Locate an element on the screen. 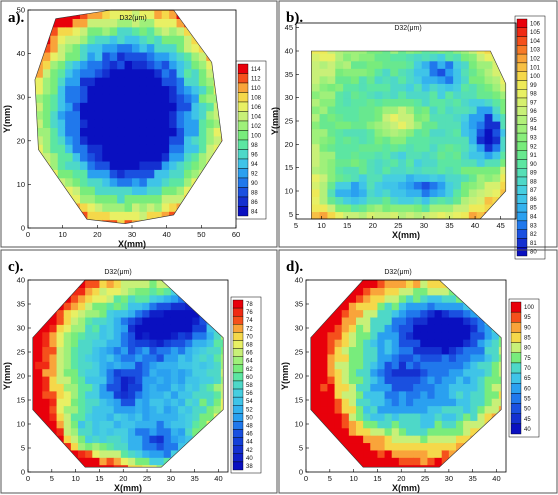 This screenshot has width=558, height=495. x-tick-label: 45 is located at coordinates (500, 225).